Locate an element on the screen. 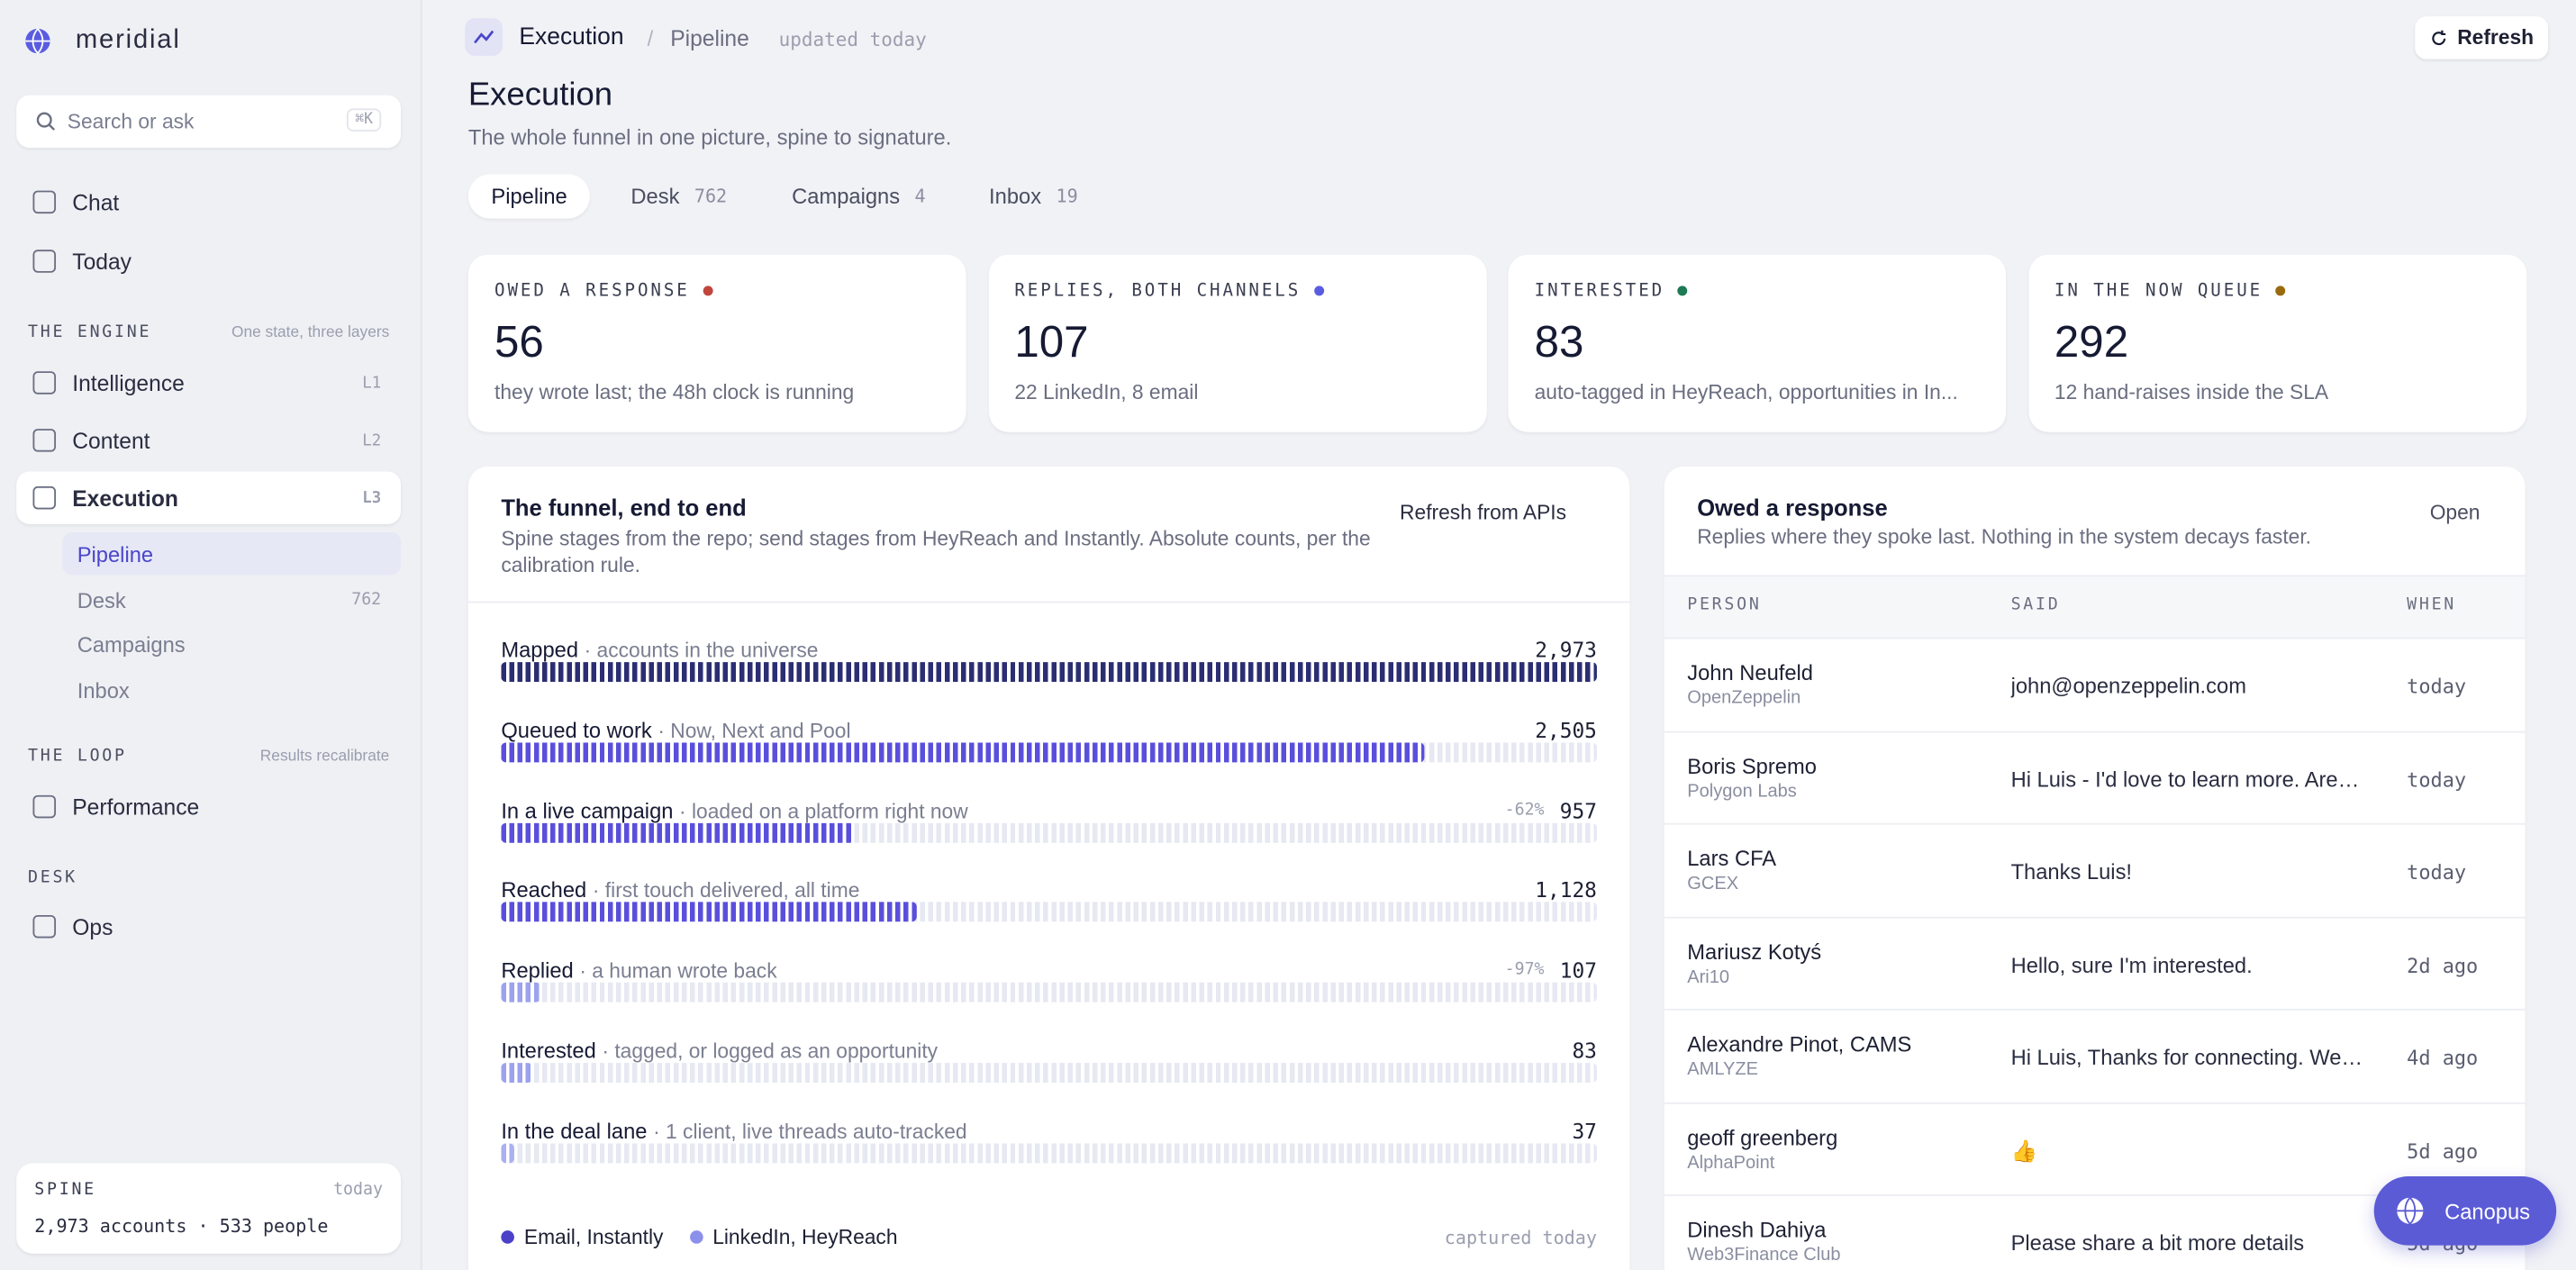 The width and height of the screenshot is (2576, 1270). section-label: THE ENGINE is located at coordinates (90, 332).